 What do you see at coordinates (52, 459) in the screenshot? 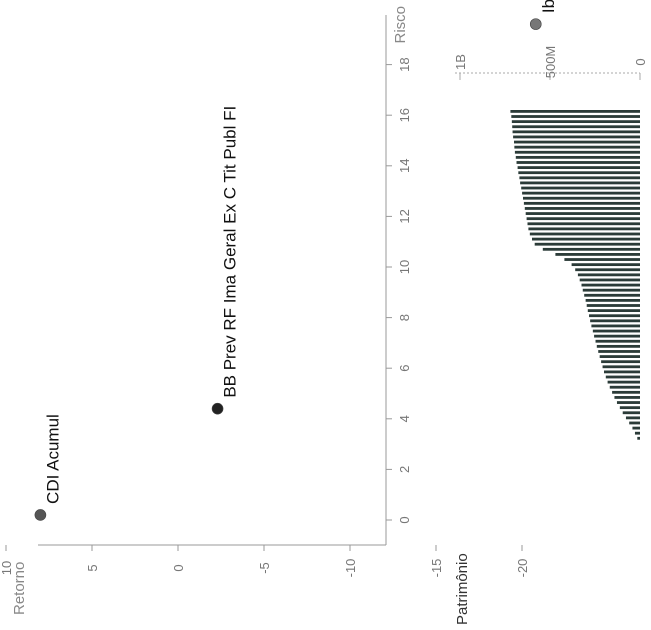
I see `point-label: CDI Acumul` at bounding box center [52, 459].